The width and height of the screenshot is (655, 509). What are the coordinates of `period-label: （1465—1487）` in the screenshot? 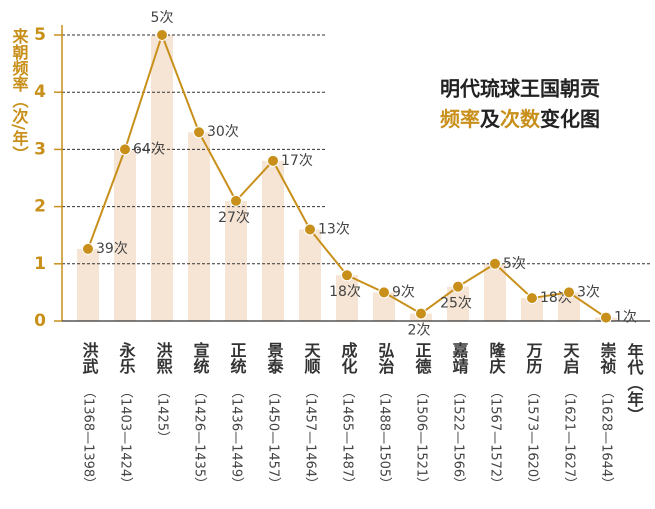 It's located at (348, 437).